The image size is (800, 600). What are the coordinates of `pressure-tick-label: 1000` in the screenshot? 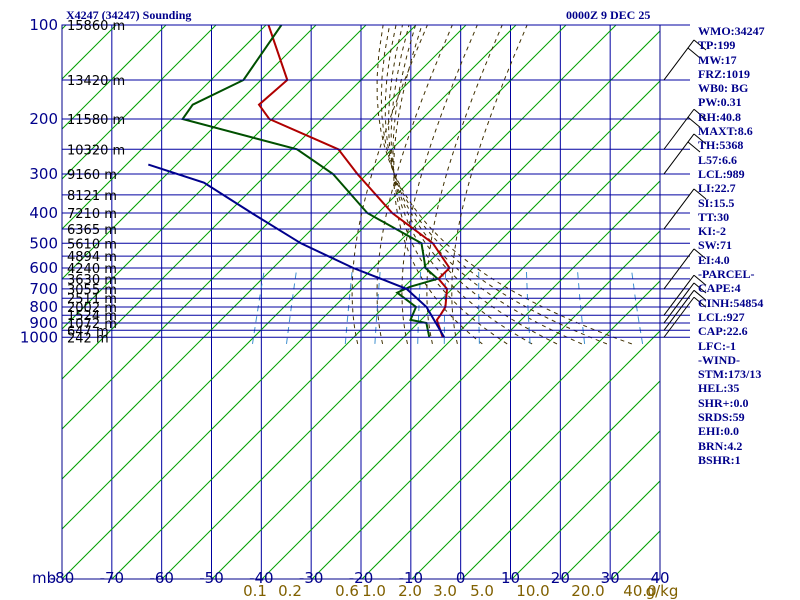 It's located at (39, 337).